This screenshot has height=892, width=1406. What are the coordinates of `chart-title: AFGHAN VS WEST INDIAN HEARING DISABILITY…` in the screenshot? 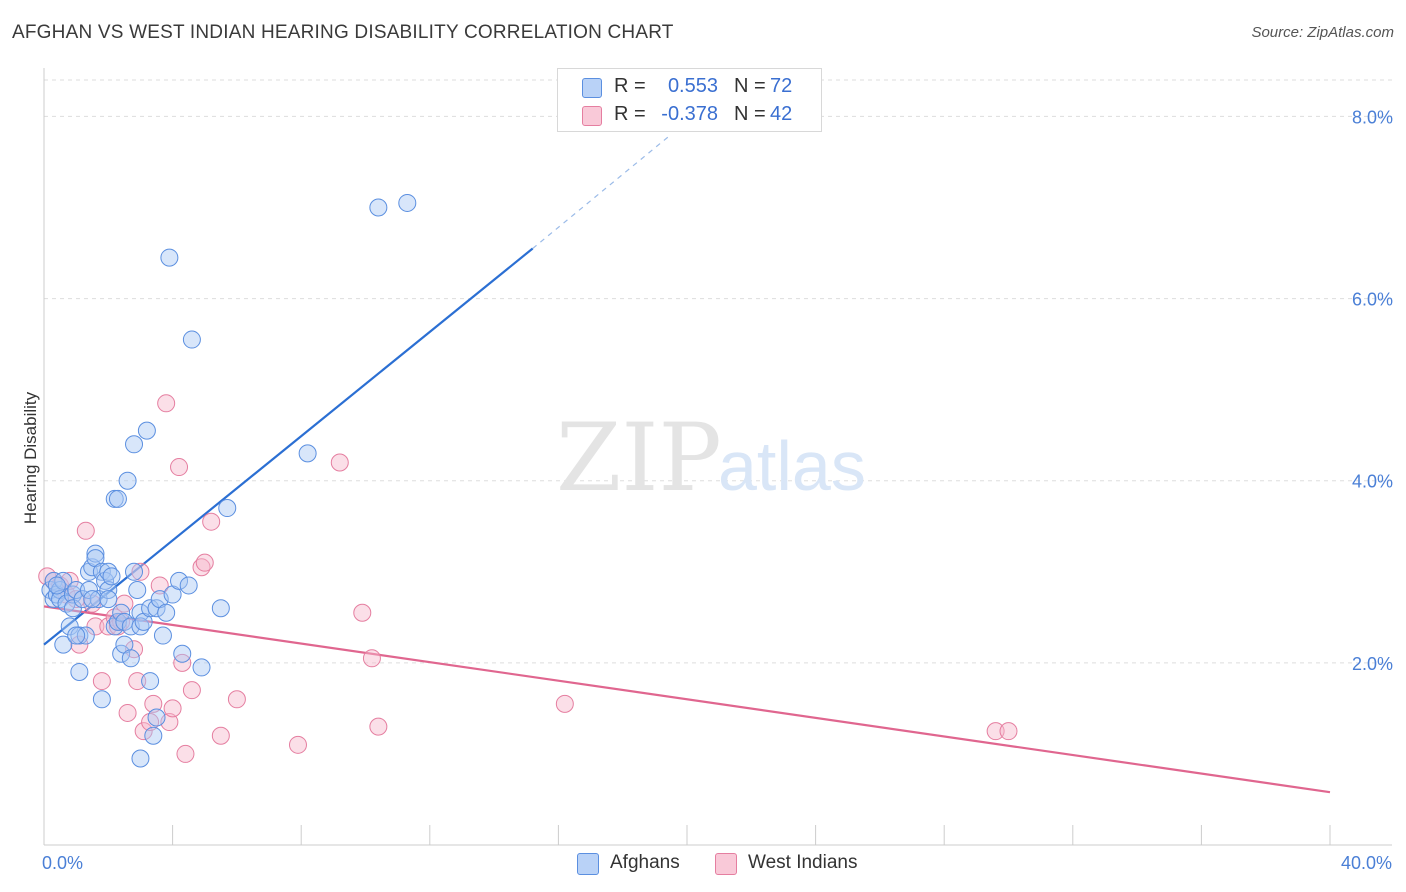 It's located at (343, 32).